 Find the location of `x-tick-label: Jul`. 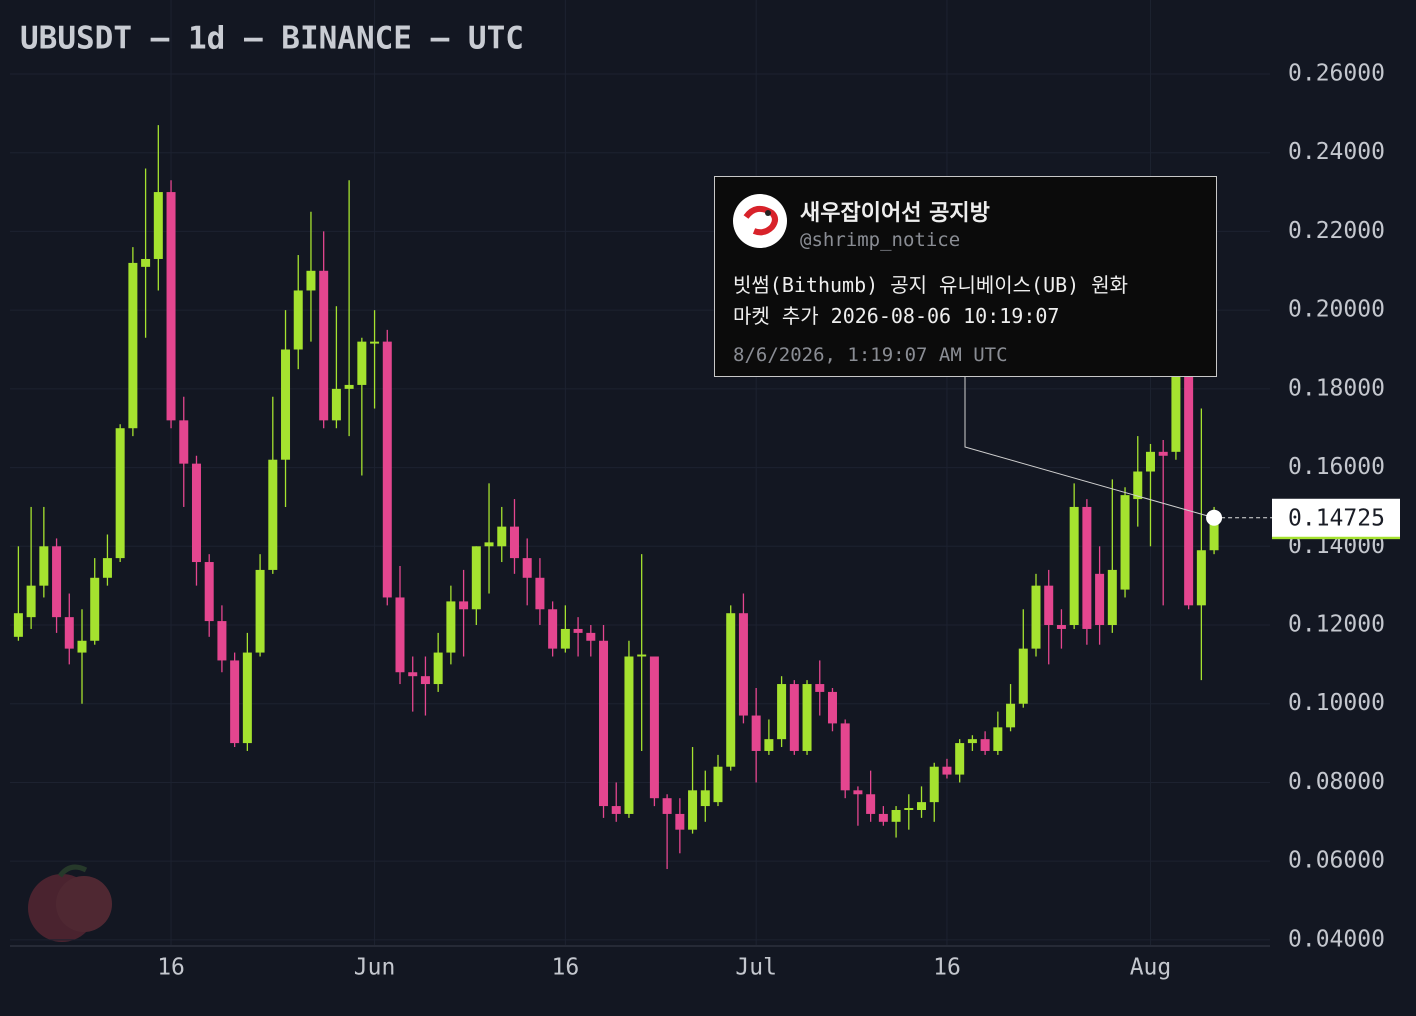

x-tick-label: Jul is located at coordinates (756, 968).